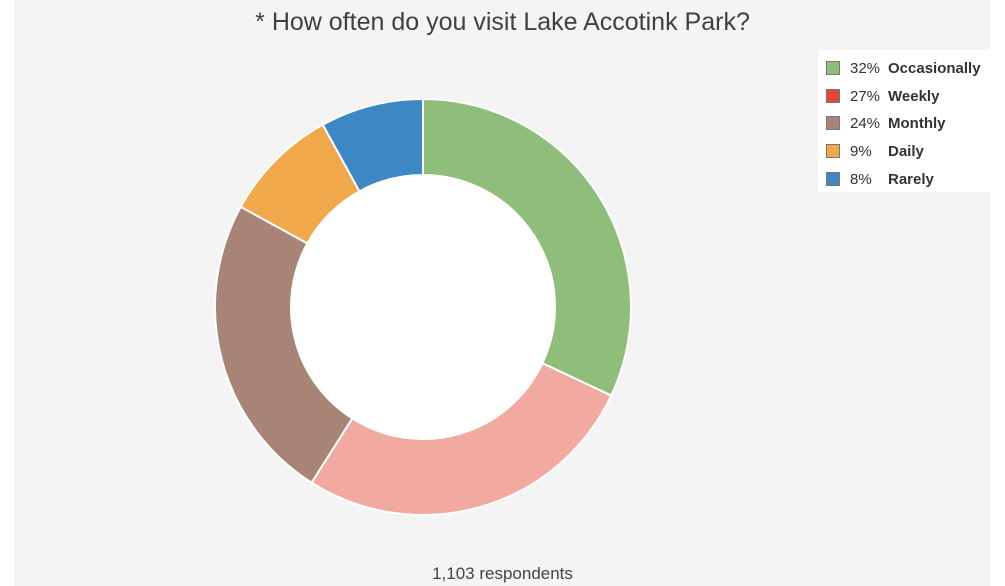 This screenshot has height=586, width=1005. Describe the element at coordinates (880, 179) in the screenshot. I see `legend-item-rarely: 8% Rarely` at that location.